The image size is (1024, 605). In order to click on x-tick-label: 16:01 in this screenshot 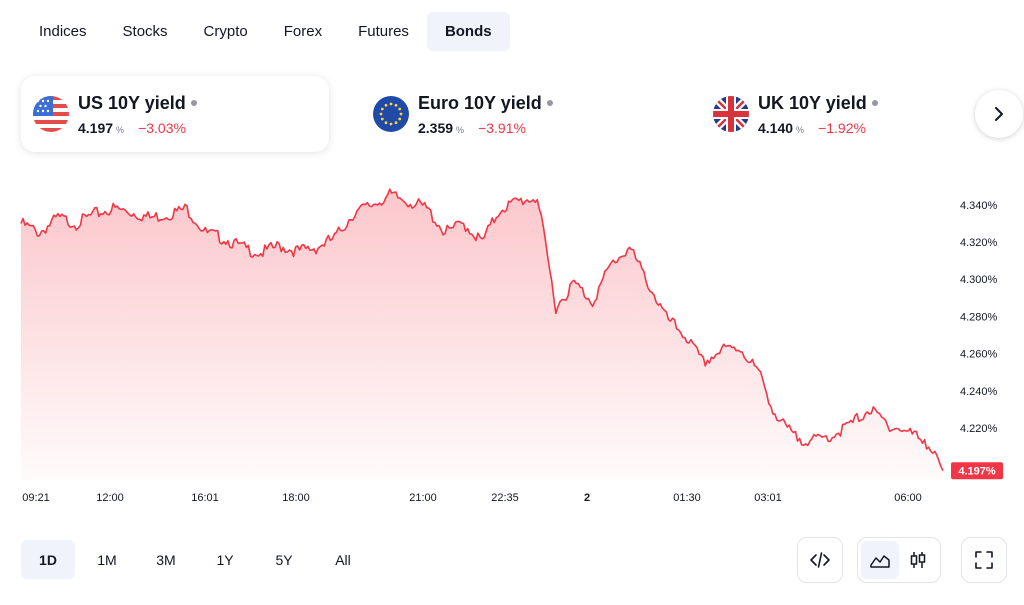, I will do `click(205, 498)`.